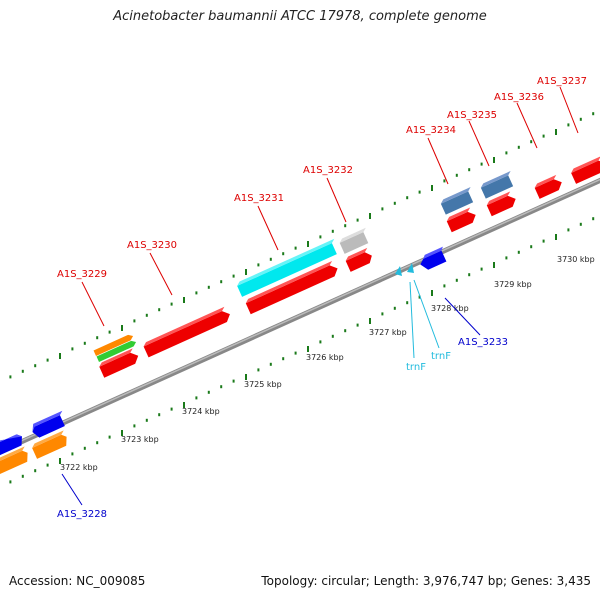  I want to click on gene-a1s-3232-gray, so click(355, 240).